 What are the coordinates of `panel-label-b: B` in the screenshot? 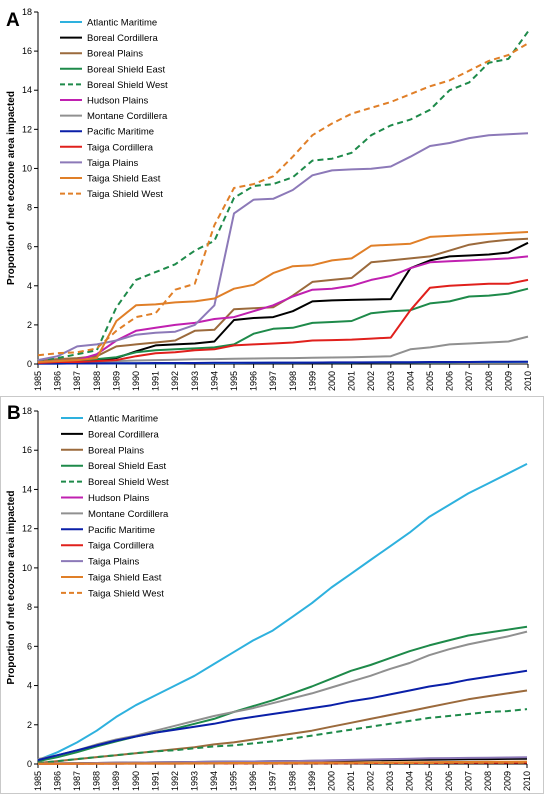 It's located at (14, 413).